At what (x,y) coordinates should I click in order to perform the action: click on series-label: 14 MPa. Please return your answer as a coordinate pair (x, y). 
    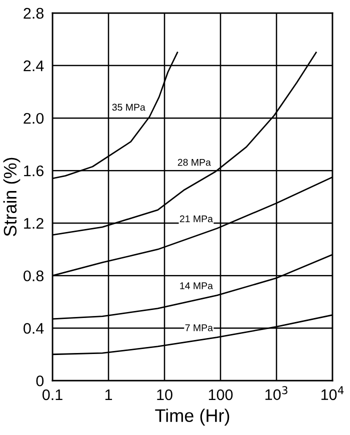
    Looking at the image, I should click on (196, 286).